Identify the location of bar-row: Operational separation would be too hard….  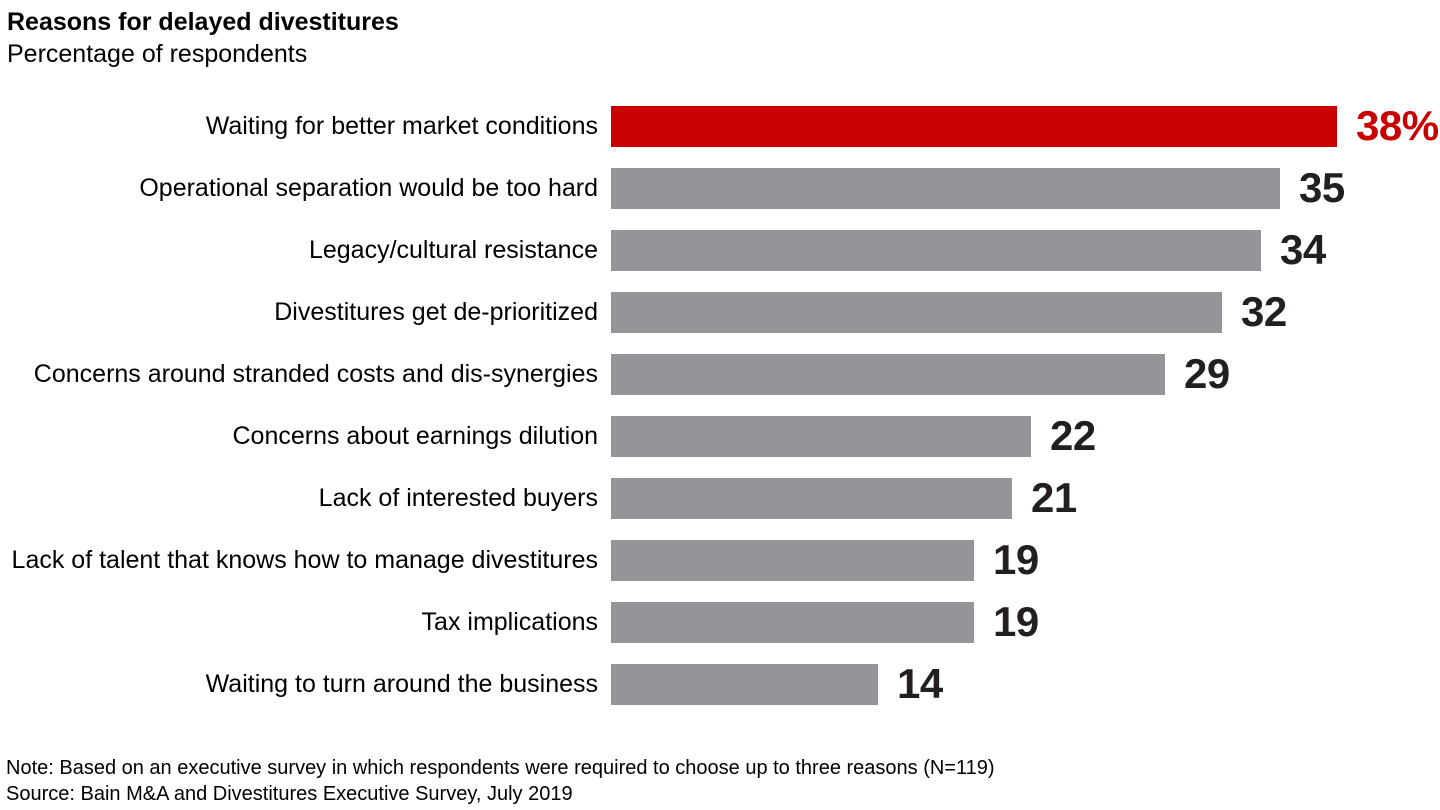
(720, 188).